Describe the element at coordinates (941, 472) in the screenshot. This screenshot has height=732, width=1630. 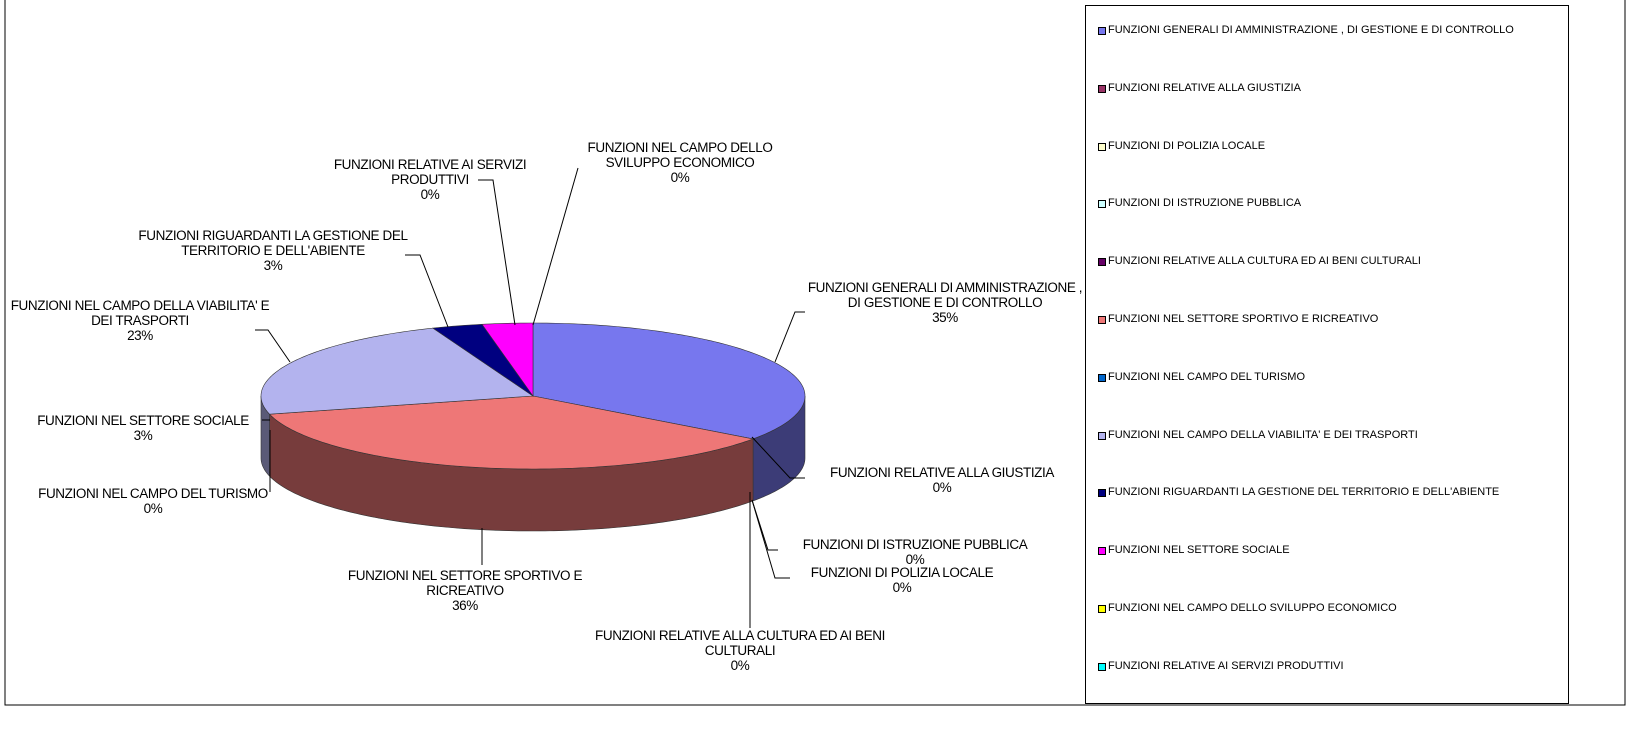
I see `data-label-name: FUNZIONI RELATIVE ALLA GIUSTIZIA` at that location.